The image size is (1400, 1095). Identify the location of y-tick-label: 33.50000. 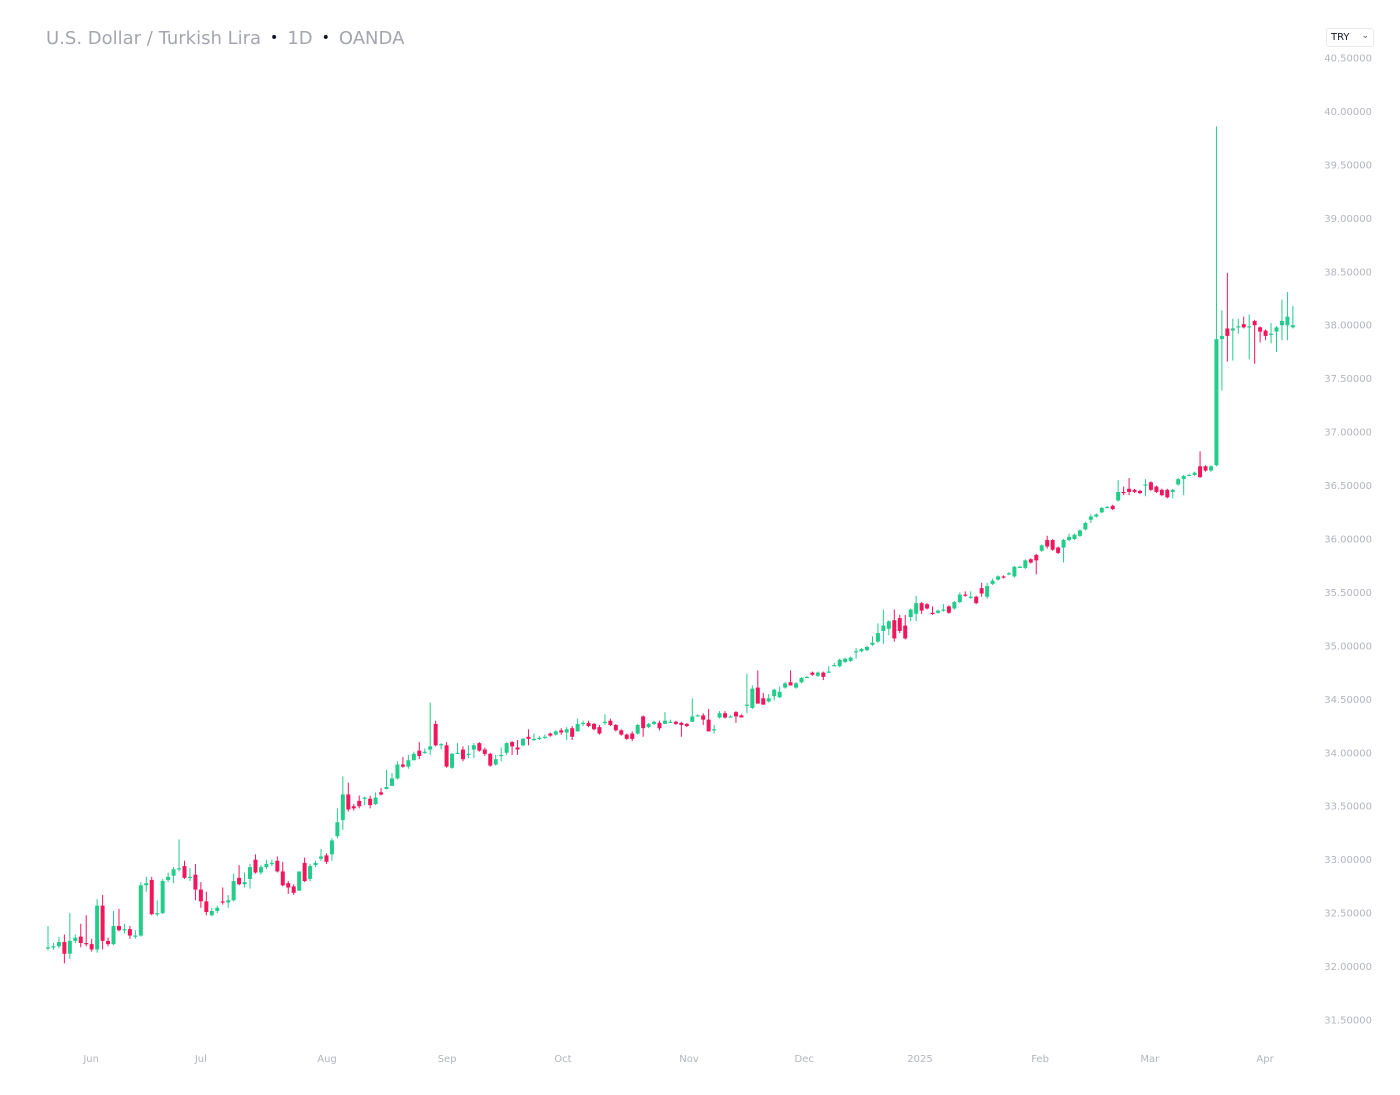
(1348, 807).